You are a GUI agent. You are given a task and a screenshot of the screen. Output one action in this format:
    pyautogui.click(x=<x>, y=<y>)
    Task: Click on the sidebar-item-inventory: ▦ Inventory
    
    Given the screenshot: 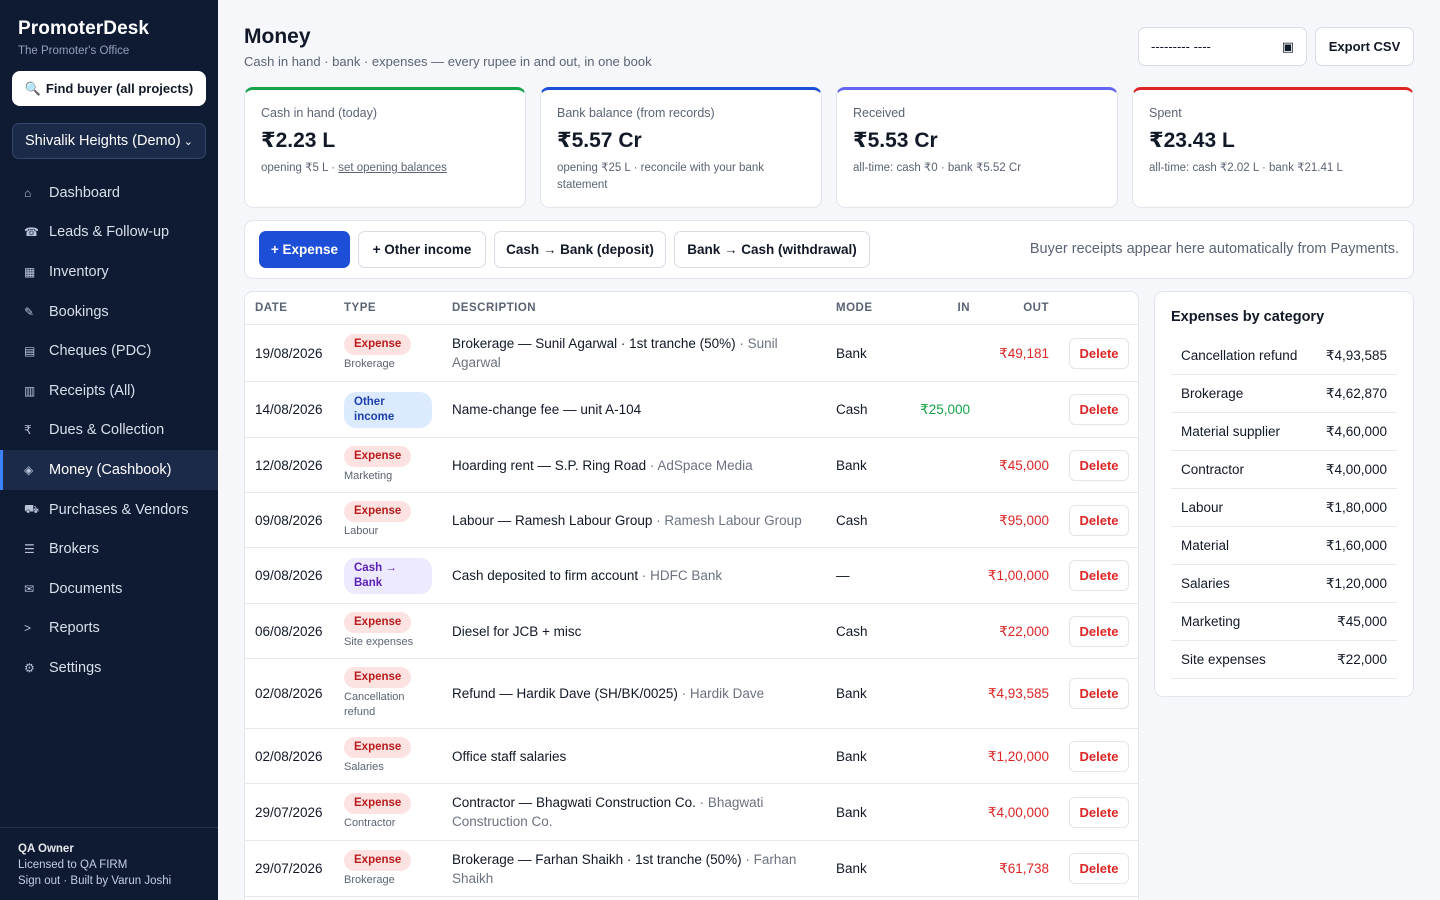 What is the action you would take?
    pyautogui.click(x=109, y=272)
    